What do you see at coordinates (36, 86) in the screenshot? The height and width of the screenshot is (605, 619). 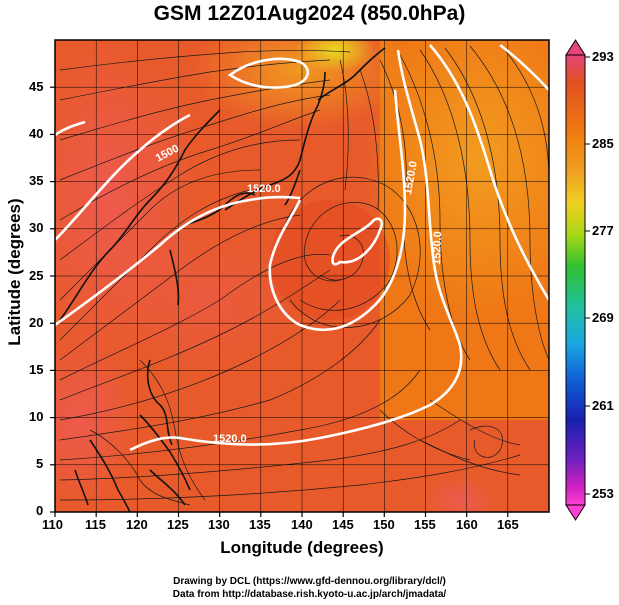 I see `y-tick-label: 45` at bounding box center [36, 86].